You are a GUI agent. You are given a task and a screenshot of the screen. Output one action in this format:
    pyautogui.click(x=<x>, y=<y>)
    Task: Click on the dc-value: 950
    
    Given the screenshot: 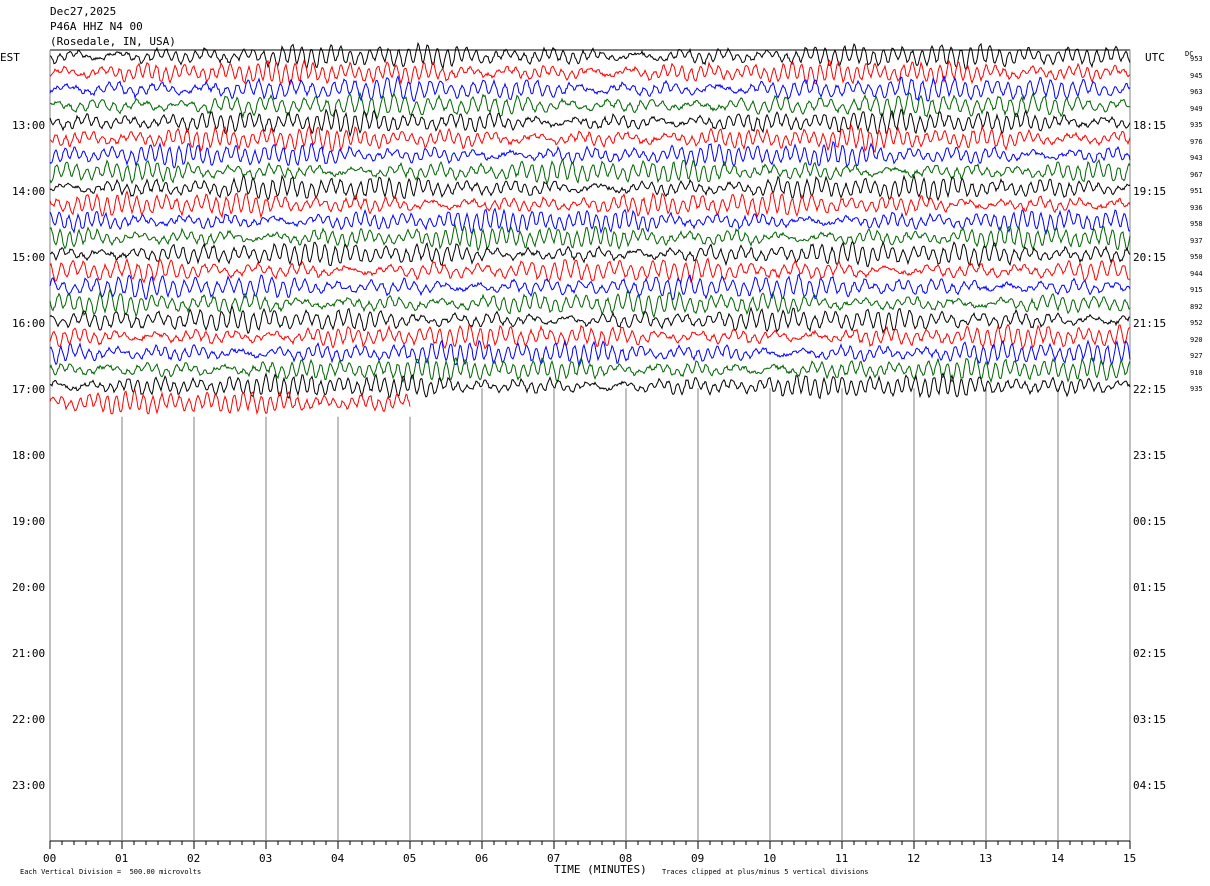 What is the action you would take?
    pyautogui.click(x=1196, y=257)
    